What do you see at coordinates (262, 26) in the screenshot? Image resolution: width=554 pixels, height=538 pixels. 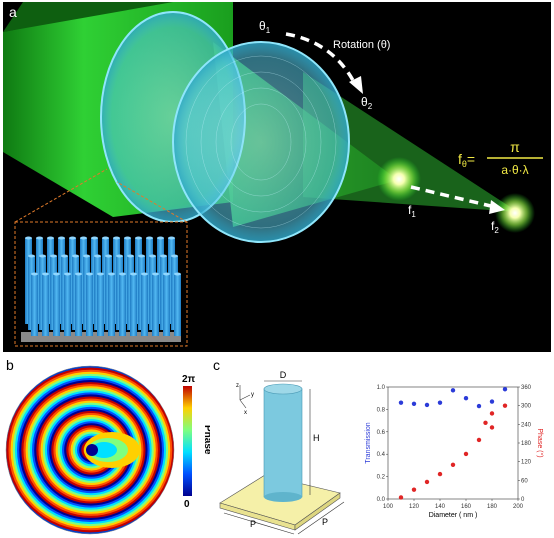 I see `theta1-label: θ` at bounding box center [262, 26].